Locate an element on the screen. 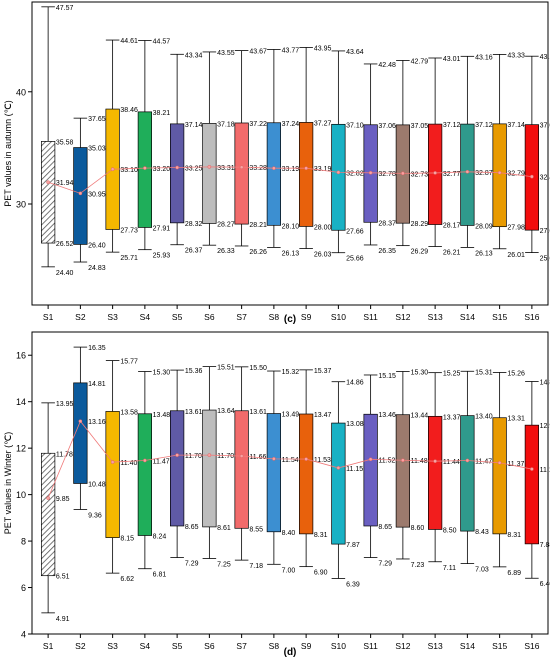 The height and width of the screenshot is (663, 550). min-label: 25.67 is located at coordinates (545, 259).